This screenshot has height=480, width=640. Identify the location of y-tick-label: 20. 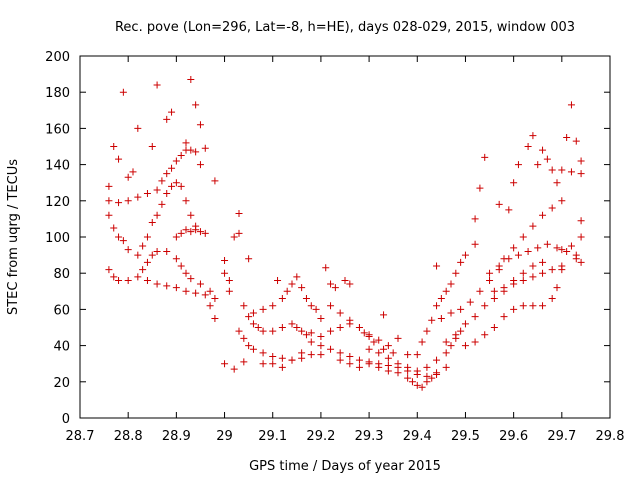
(61, 383).